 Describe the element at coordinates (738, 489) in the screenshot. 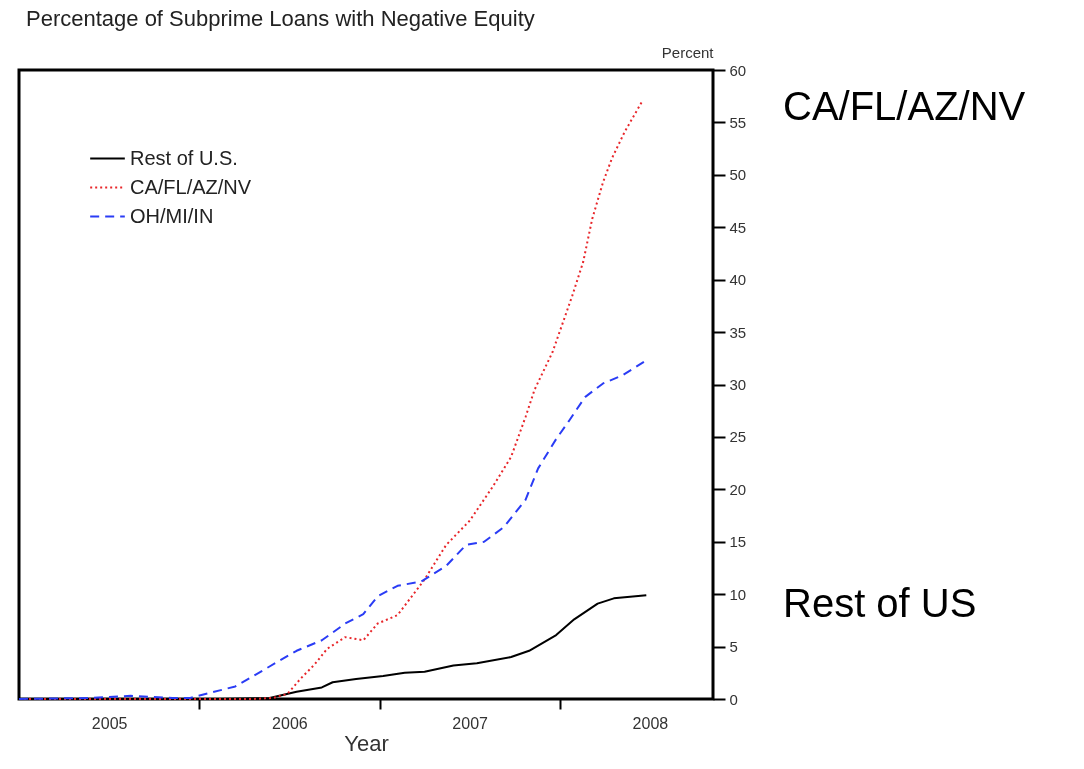

I see `y-tick-label: 20` at that location.